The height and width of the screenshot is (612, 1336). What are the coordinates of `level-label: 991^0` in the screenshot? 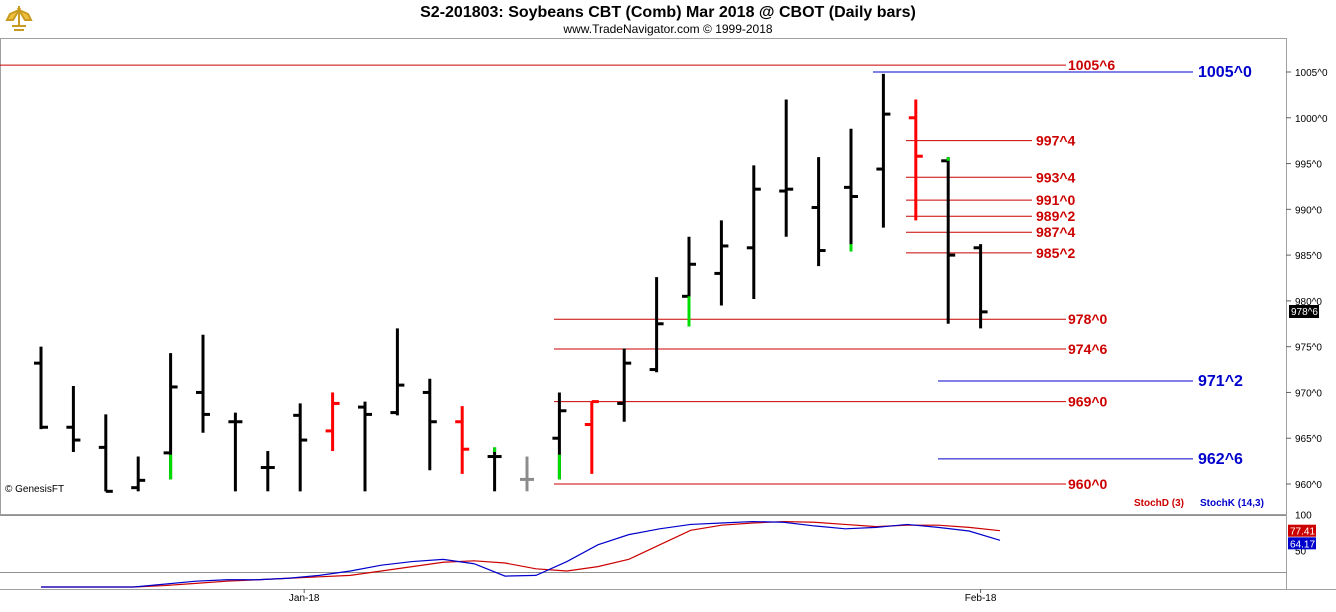 It's located at (1056, 200).